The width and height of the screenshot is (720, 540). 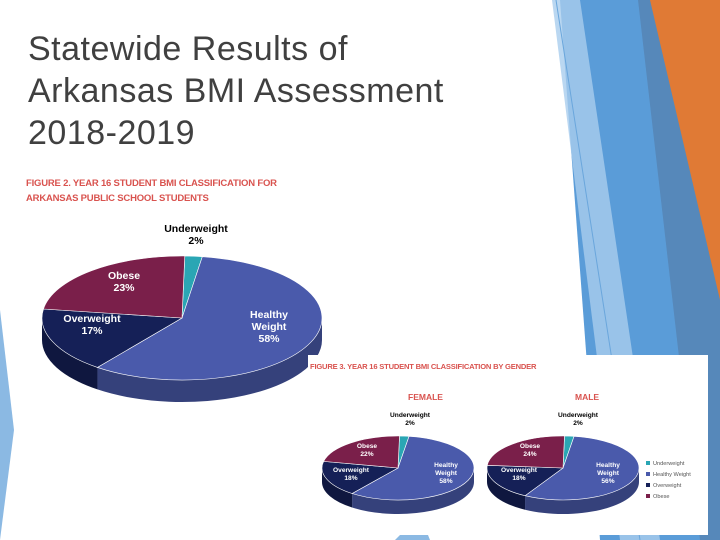 What do you see at coordinates (112, 338) in the screenshot?
I see `statewide-overweight-slice` at bounding box center [112, 338].